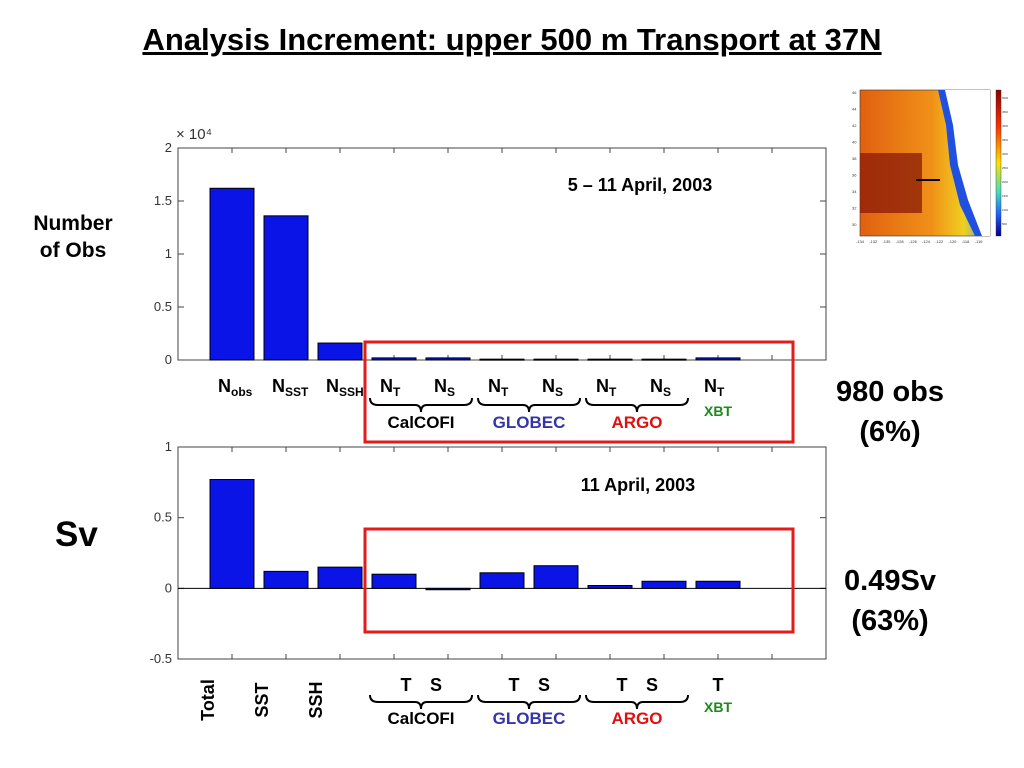  I want to click on y-axis-label-sv: Sv, so click(76, 534).